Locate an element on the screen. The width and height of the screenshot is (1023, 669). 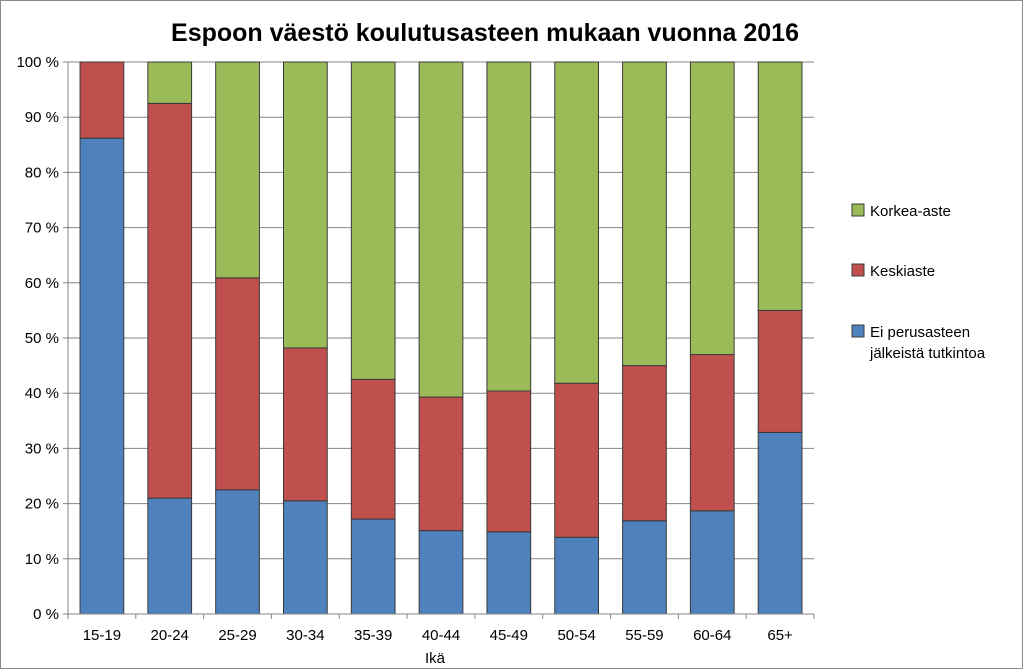
x-tick-label: 30-34 is located at coordinates (305, 635).